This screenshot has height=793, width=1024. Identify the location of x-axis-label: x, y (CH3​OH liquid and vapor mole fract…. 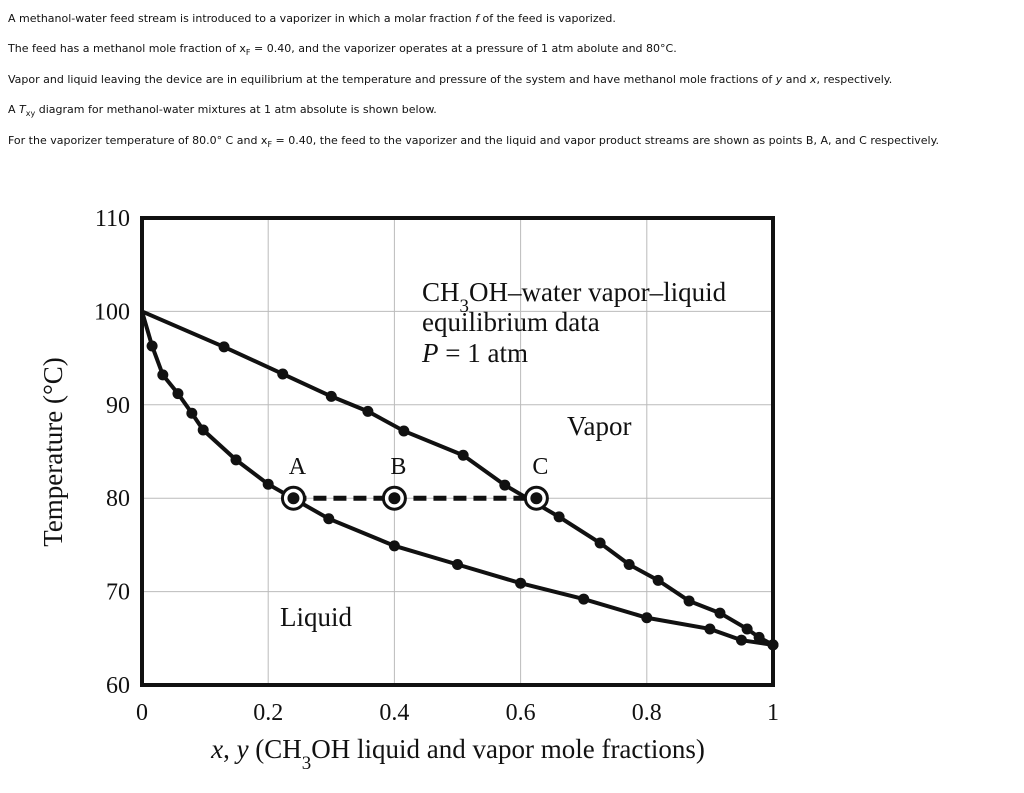
(457, 754).